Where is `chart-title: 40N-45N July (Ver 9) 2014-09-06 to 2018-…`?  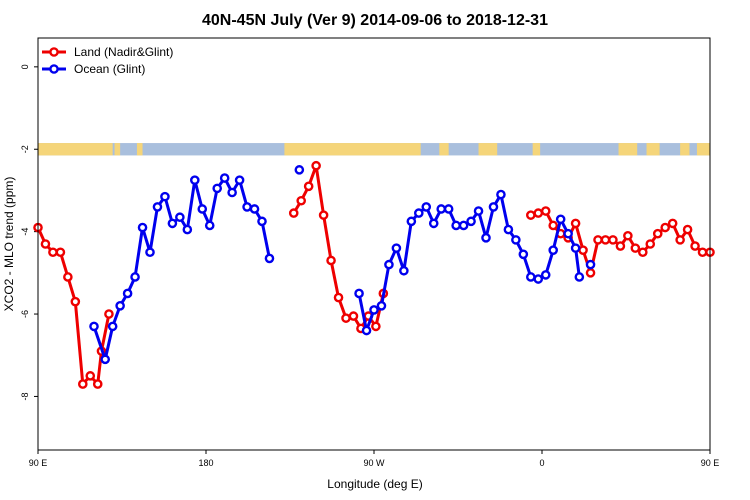 chart-title: 40N-45N July (Ver 9) 2014-09-06 to 2018-… is located at coordinates (375, 20).